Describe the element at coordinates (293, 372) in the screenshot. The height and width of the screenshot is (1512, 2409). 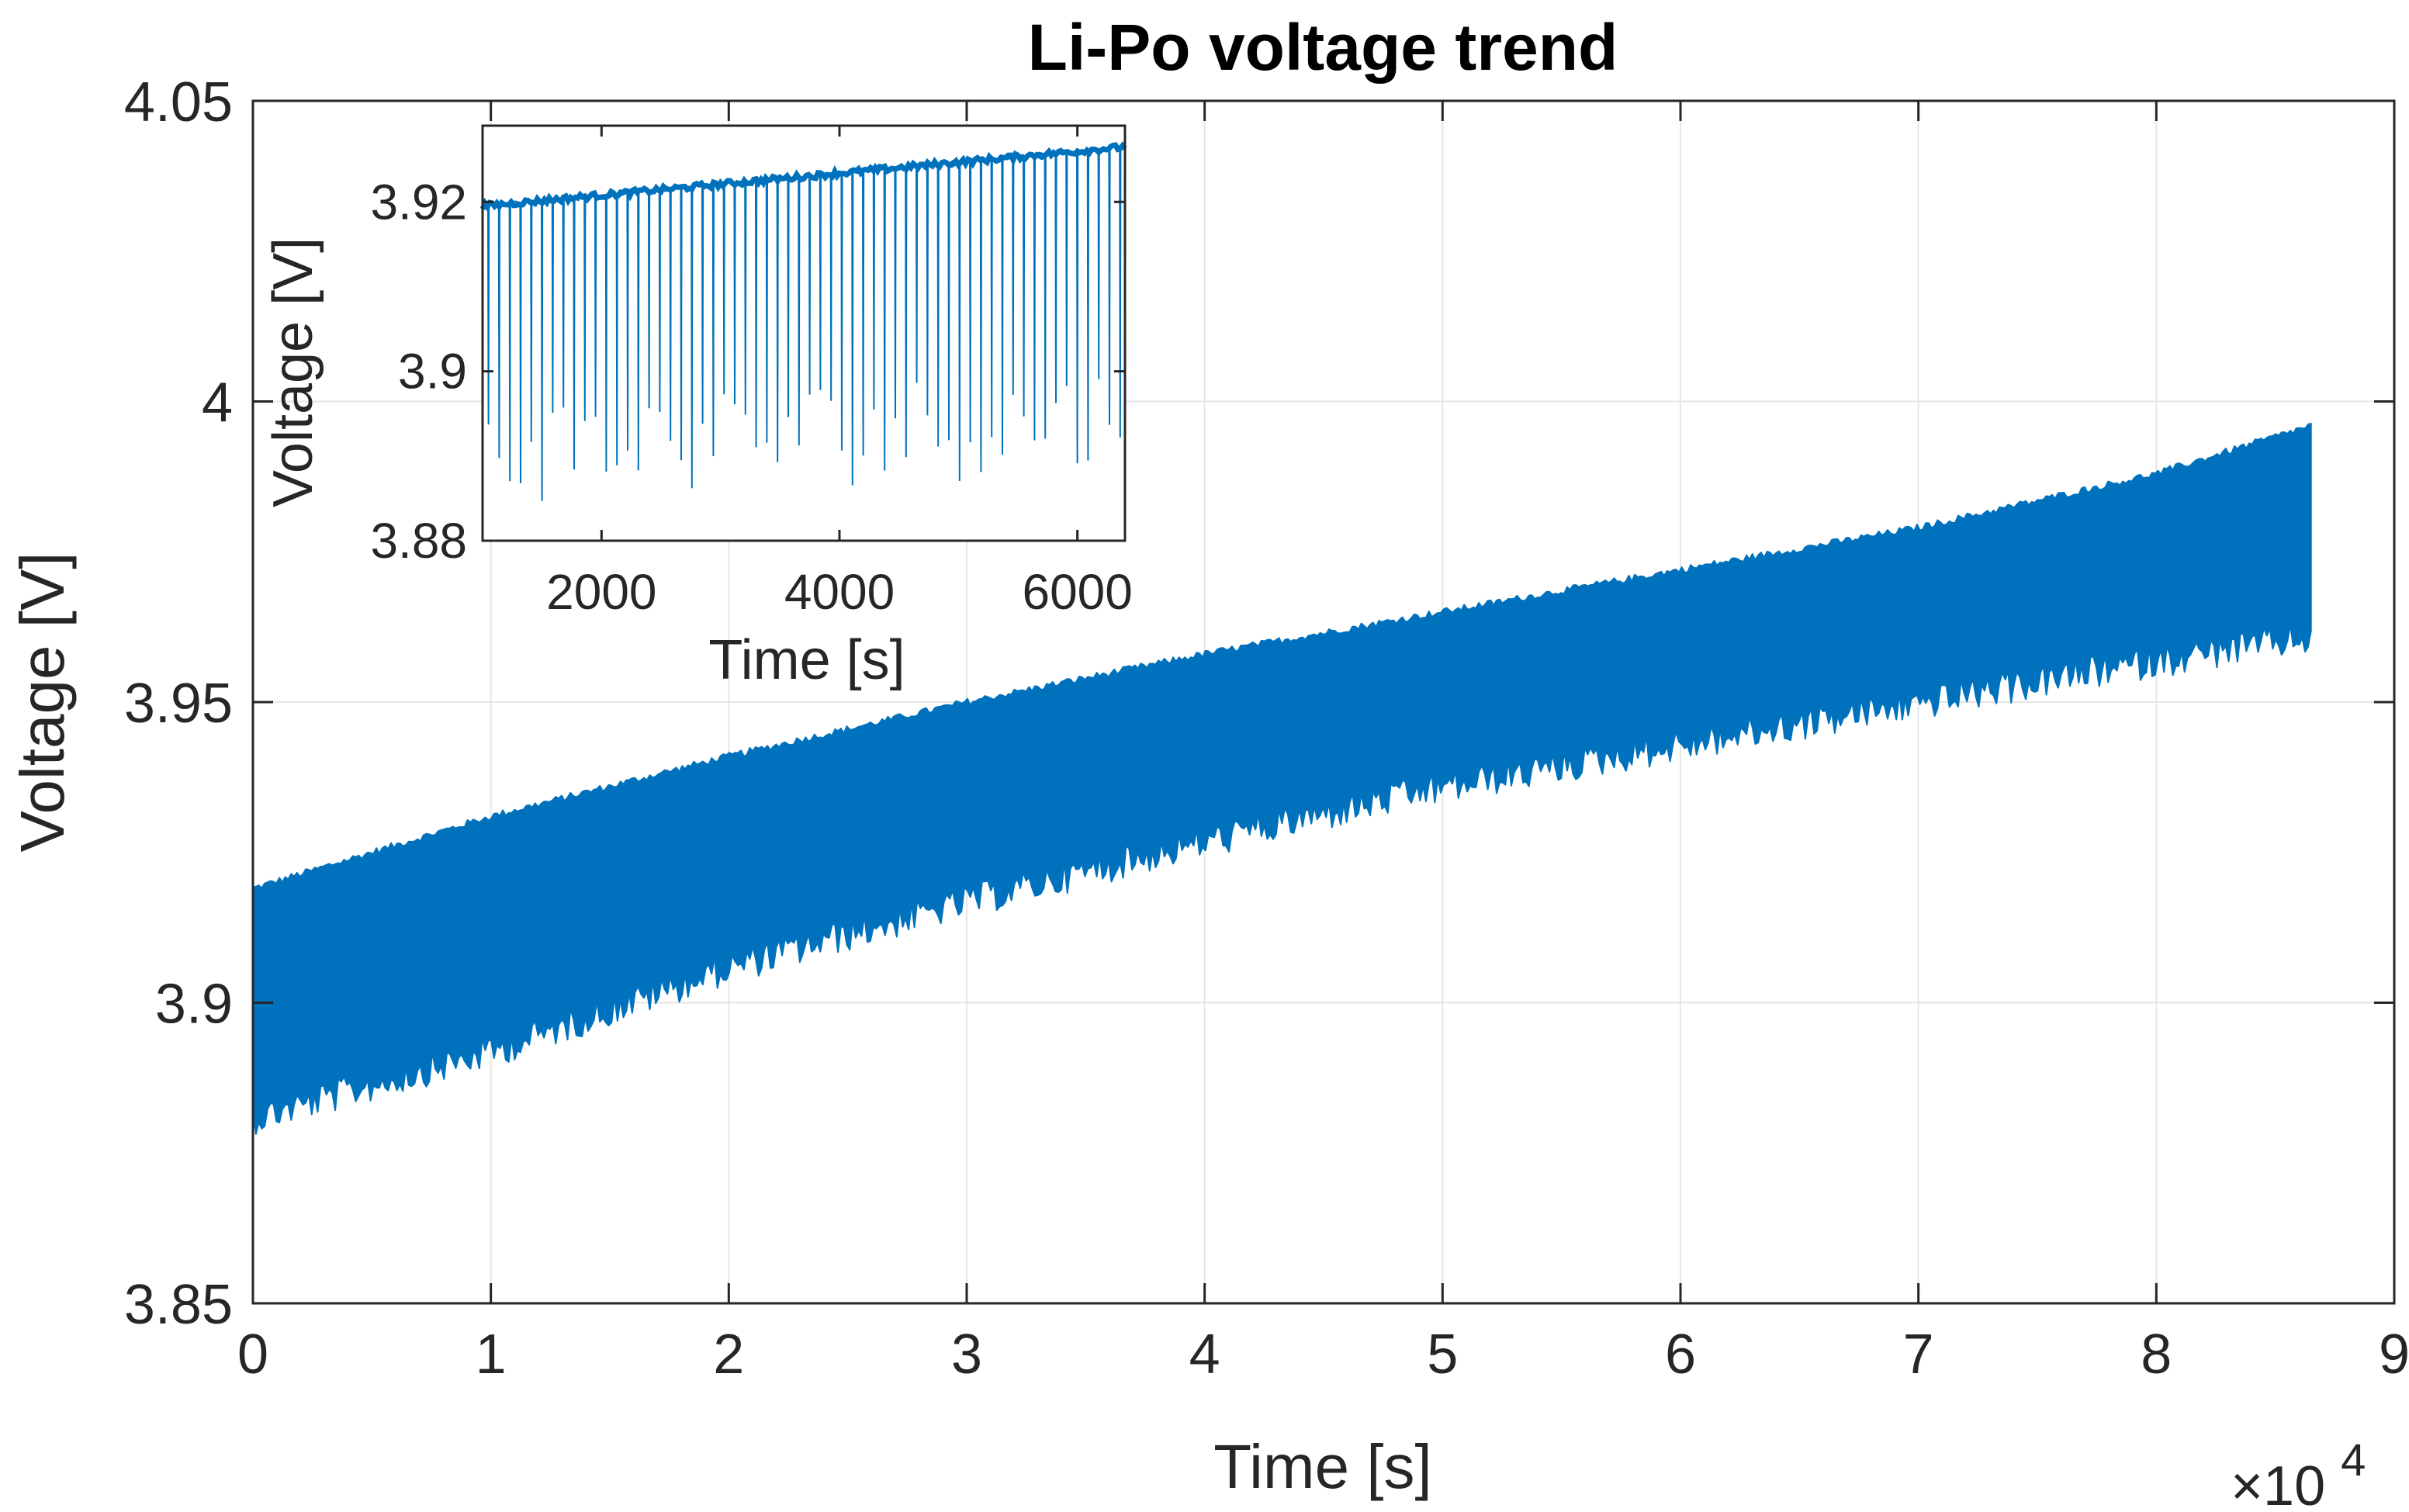
I see `inset-y-axis-label: Voltage [V]` at that location.